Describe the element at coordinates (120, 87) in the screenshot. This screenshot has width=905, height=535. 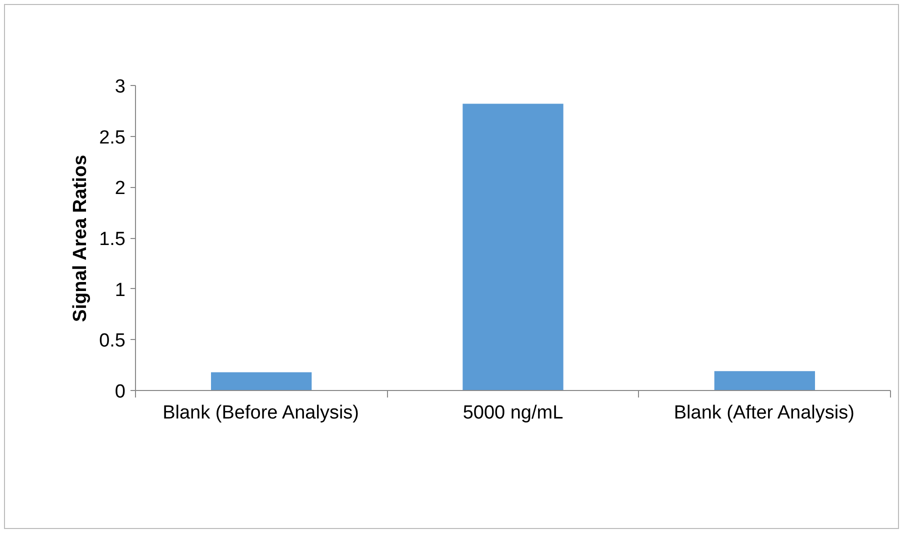
I see `y-tick-label: 3` at that location.